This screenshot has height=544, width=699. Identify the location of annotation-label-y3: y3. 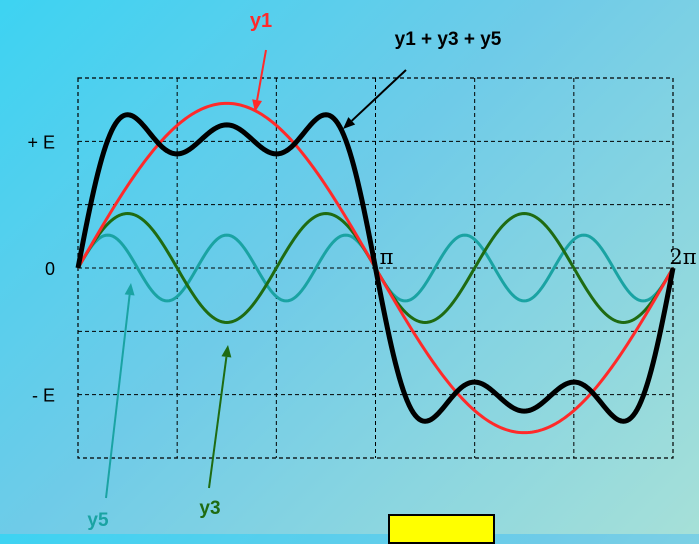
(209, 508).